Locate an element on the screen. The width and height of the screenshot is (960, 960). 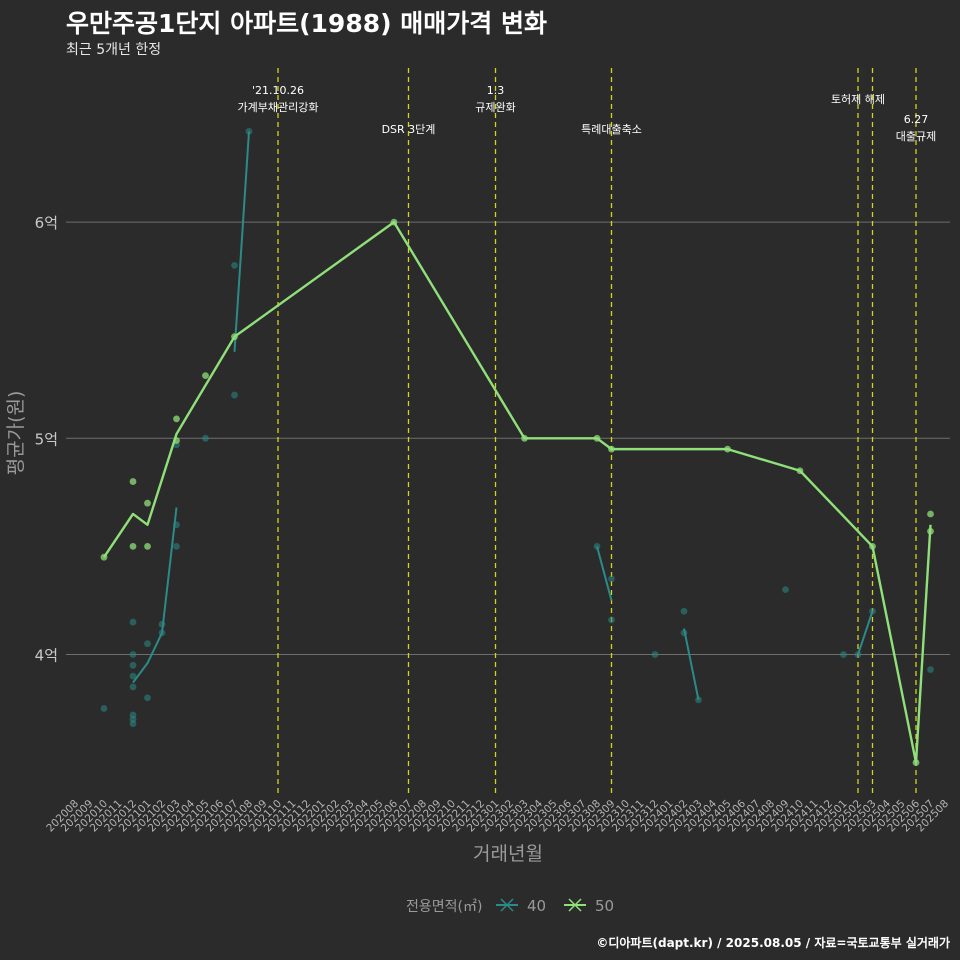
y-axis-label: 평균가(원) is located at coordinates (16, 433).